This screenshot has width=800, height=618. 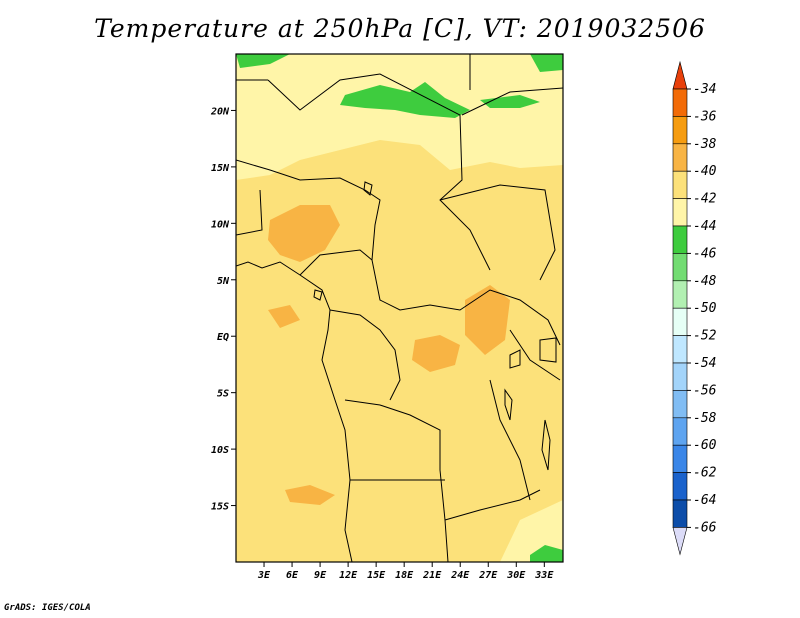 What do you see at coordinates (436, 353) in the screenshot?
I see `warm-congo-patch` at bounding box center [436, 353].